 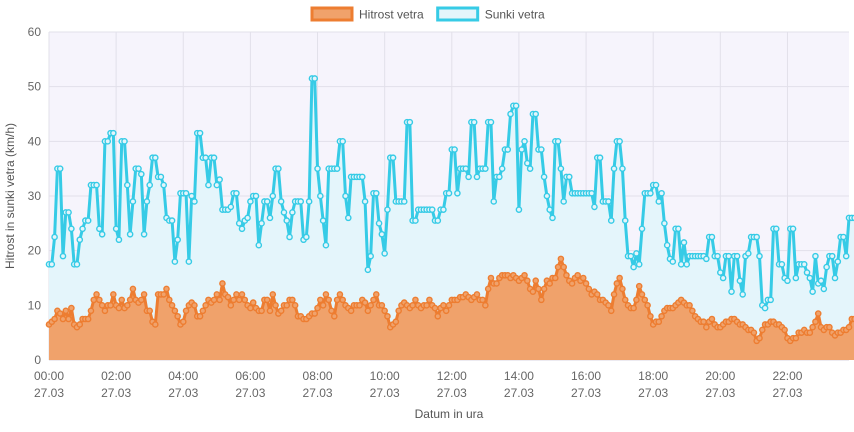 I want to click on legend-item: Sunki vetra, so click(x=490, y=14).